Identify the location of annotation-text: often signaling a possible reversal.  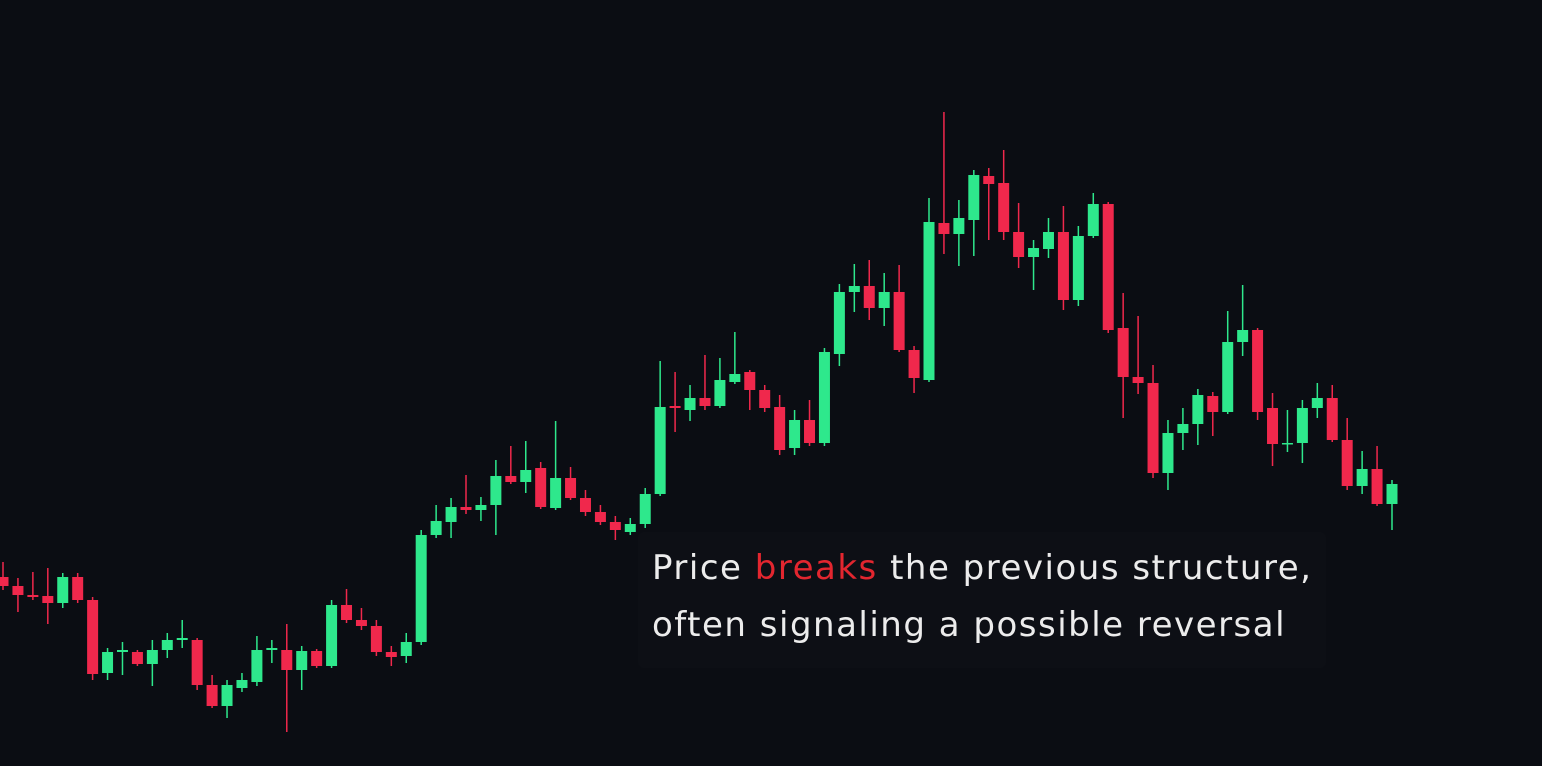
(969, 625).